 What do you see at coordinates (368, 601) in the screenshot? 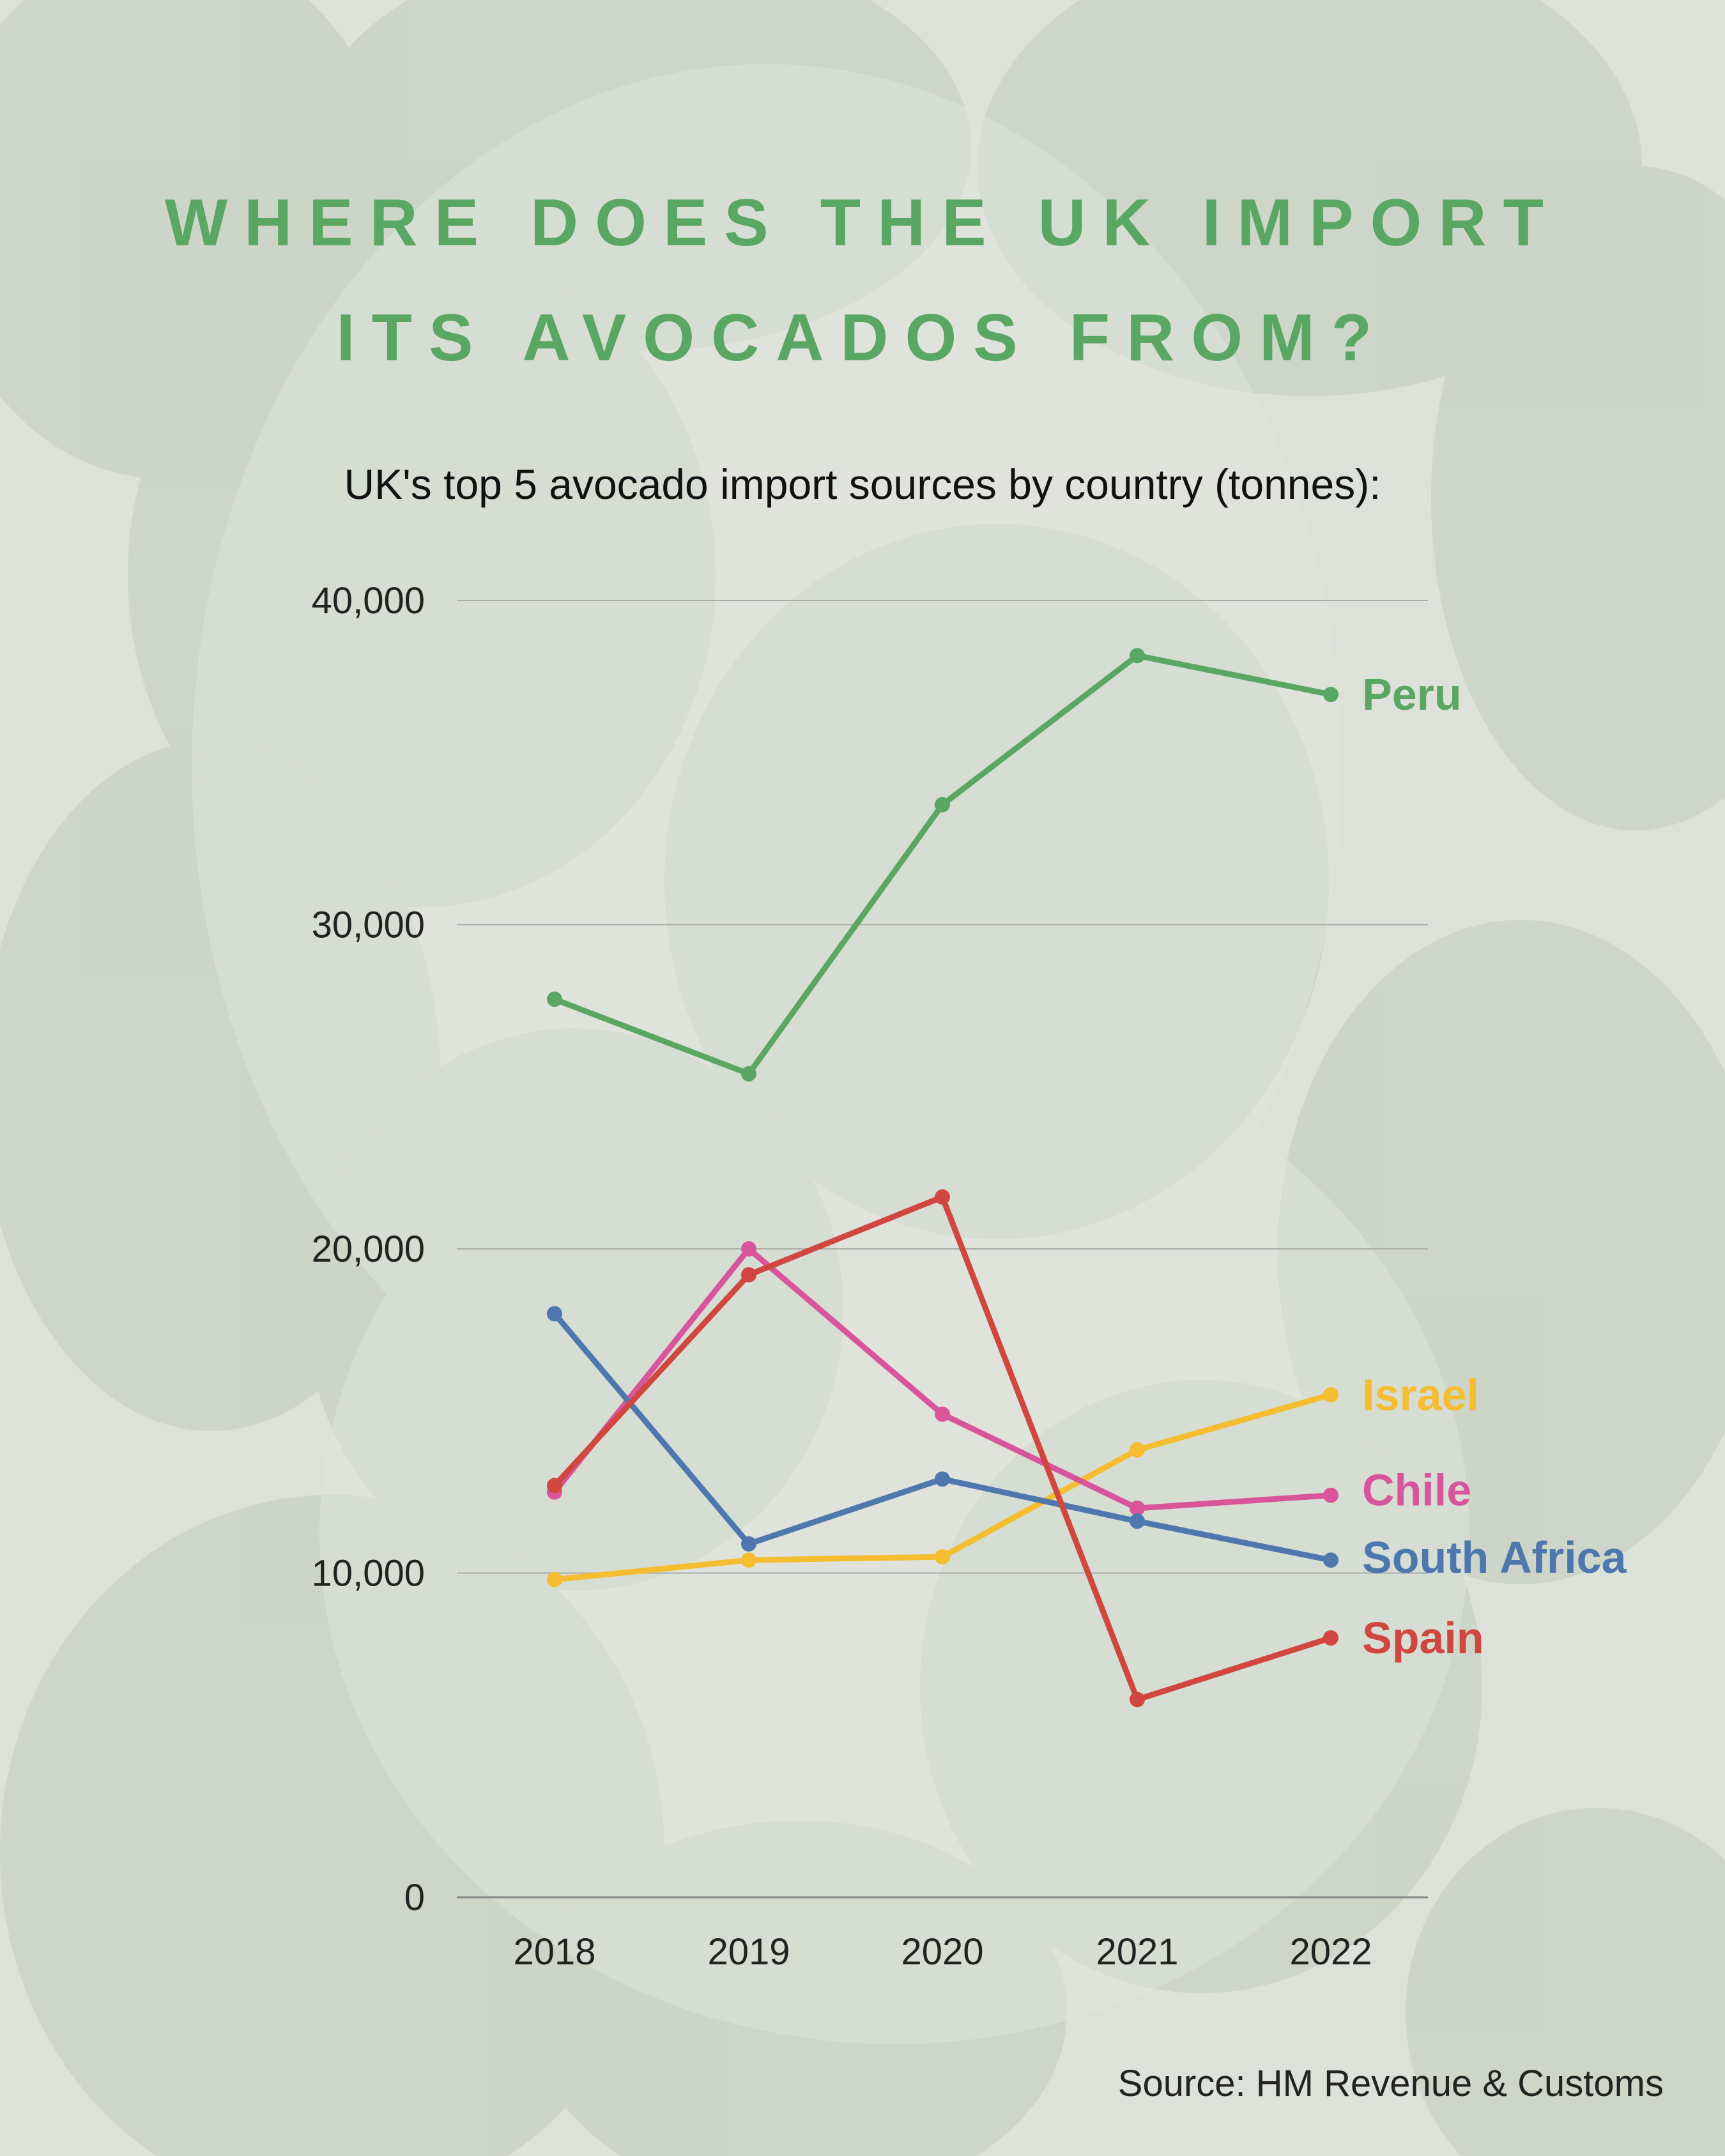
I see `y-tick-label: 40,000` at bounding box center [368, 601].